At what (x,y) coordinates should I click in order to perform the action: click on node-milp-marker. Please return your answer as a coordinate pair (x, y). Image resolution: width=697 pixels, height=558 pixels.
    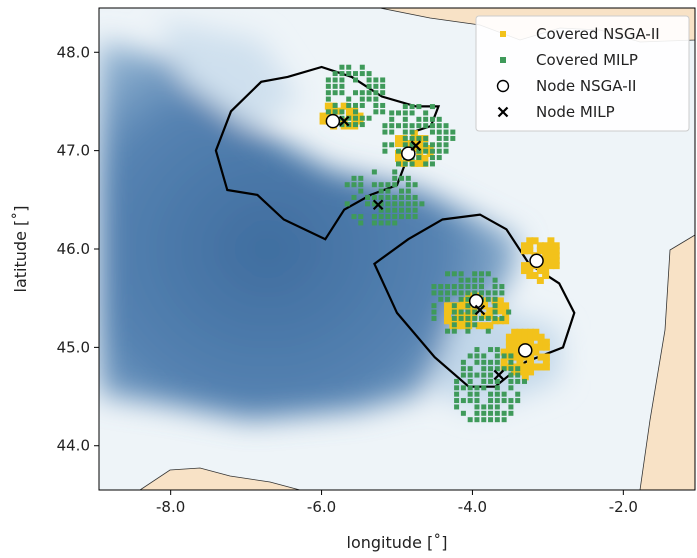
    Looking at the image, I should click on (378, 205).